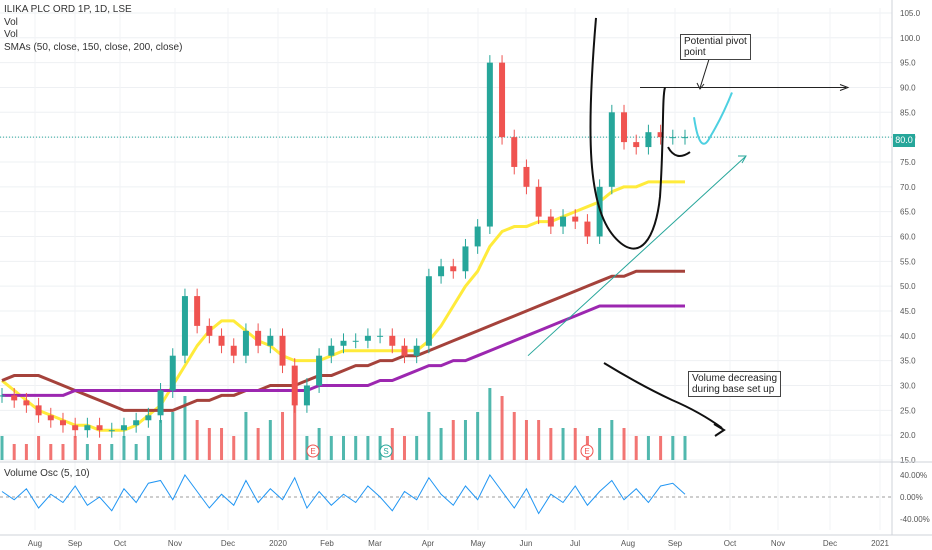 This screenshot has width=932, height=550. What do you see at coordinates (913, 475) in the screenshot?
I see `osc-tick-label: 40.00%` at bounding box center [913, 475].